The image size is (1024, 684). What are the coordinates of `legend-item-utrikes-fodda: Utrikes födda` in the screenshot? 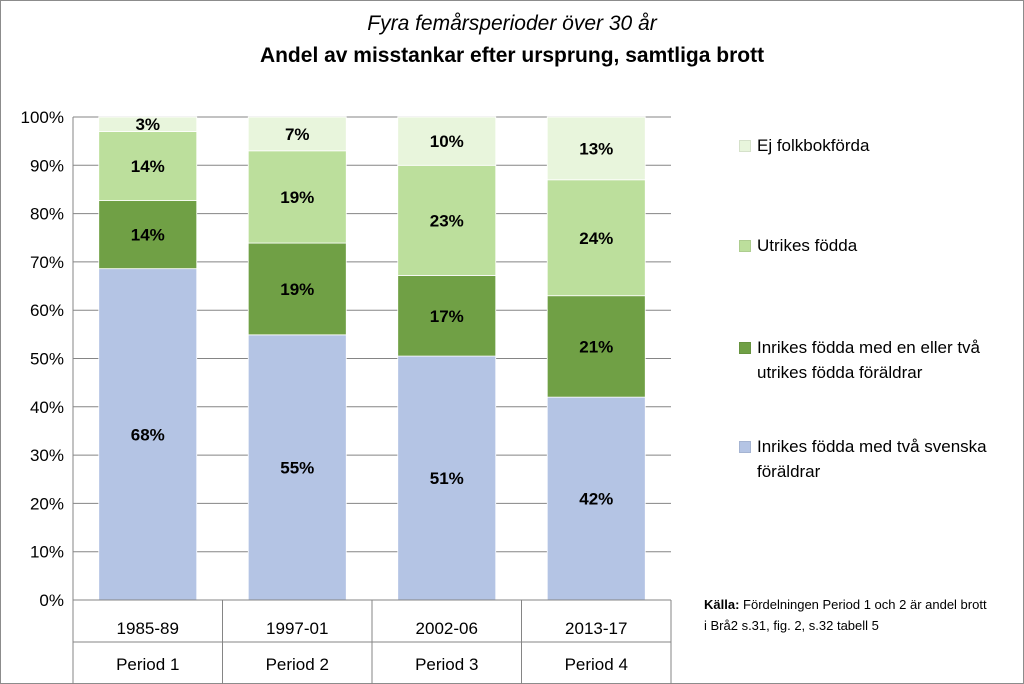 It's located at (880, 245).